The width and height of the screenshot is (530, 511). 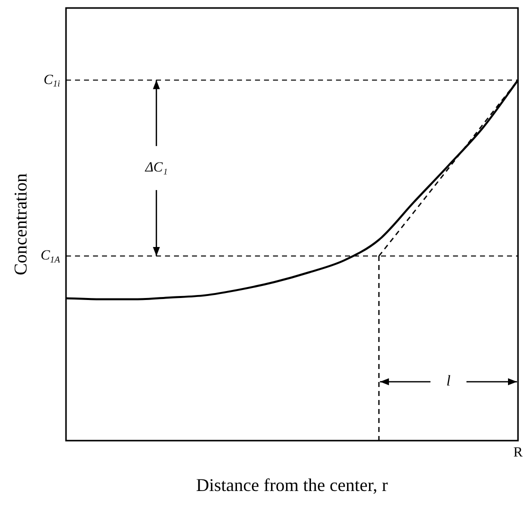 What do you see at coordinates (518, 452) in the screenshot?
I see `text: R` at bounding box center [518, 452].